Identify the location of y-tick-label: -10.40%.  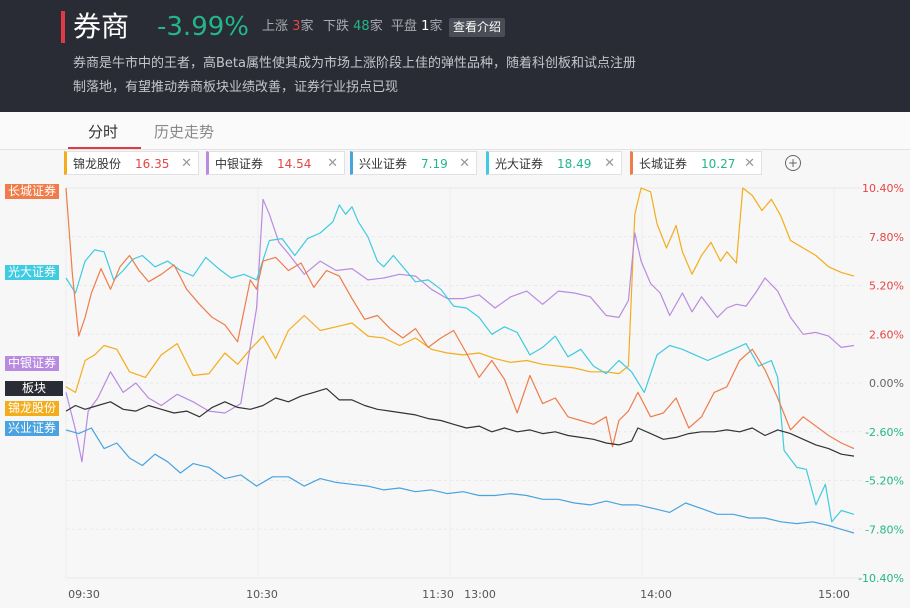
(881, 578).